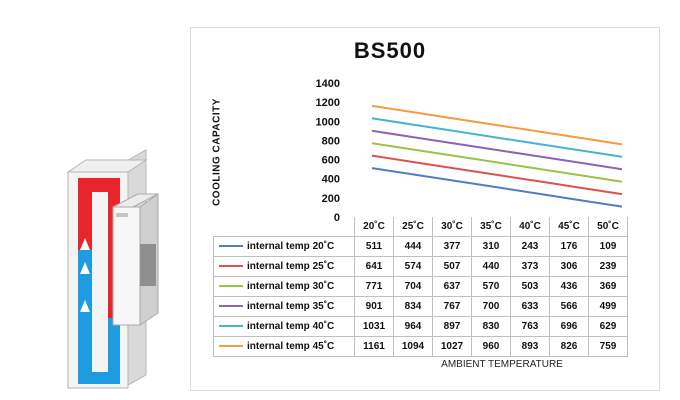 Image resolution: width=680 pixels, height=400 pixels. Describe the element at coordinates (569, 286) in the screenshot. I see `data-cell: 436` at that location.